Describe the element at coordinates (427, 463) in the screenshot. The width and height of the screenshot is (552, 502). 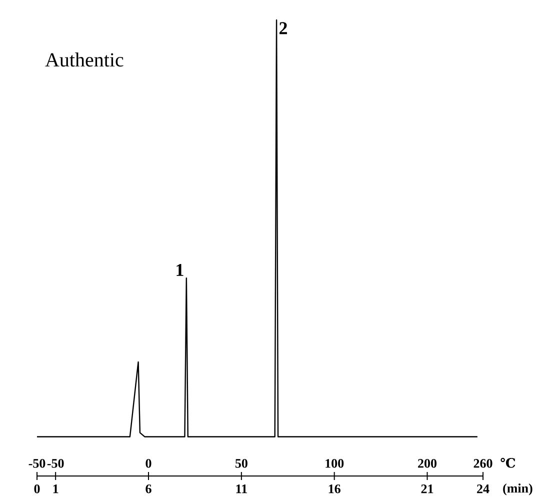
I see `annotation: 200` at that location.